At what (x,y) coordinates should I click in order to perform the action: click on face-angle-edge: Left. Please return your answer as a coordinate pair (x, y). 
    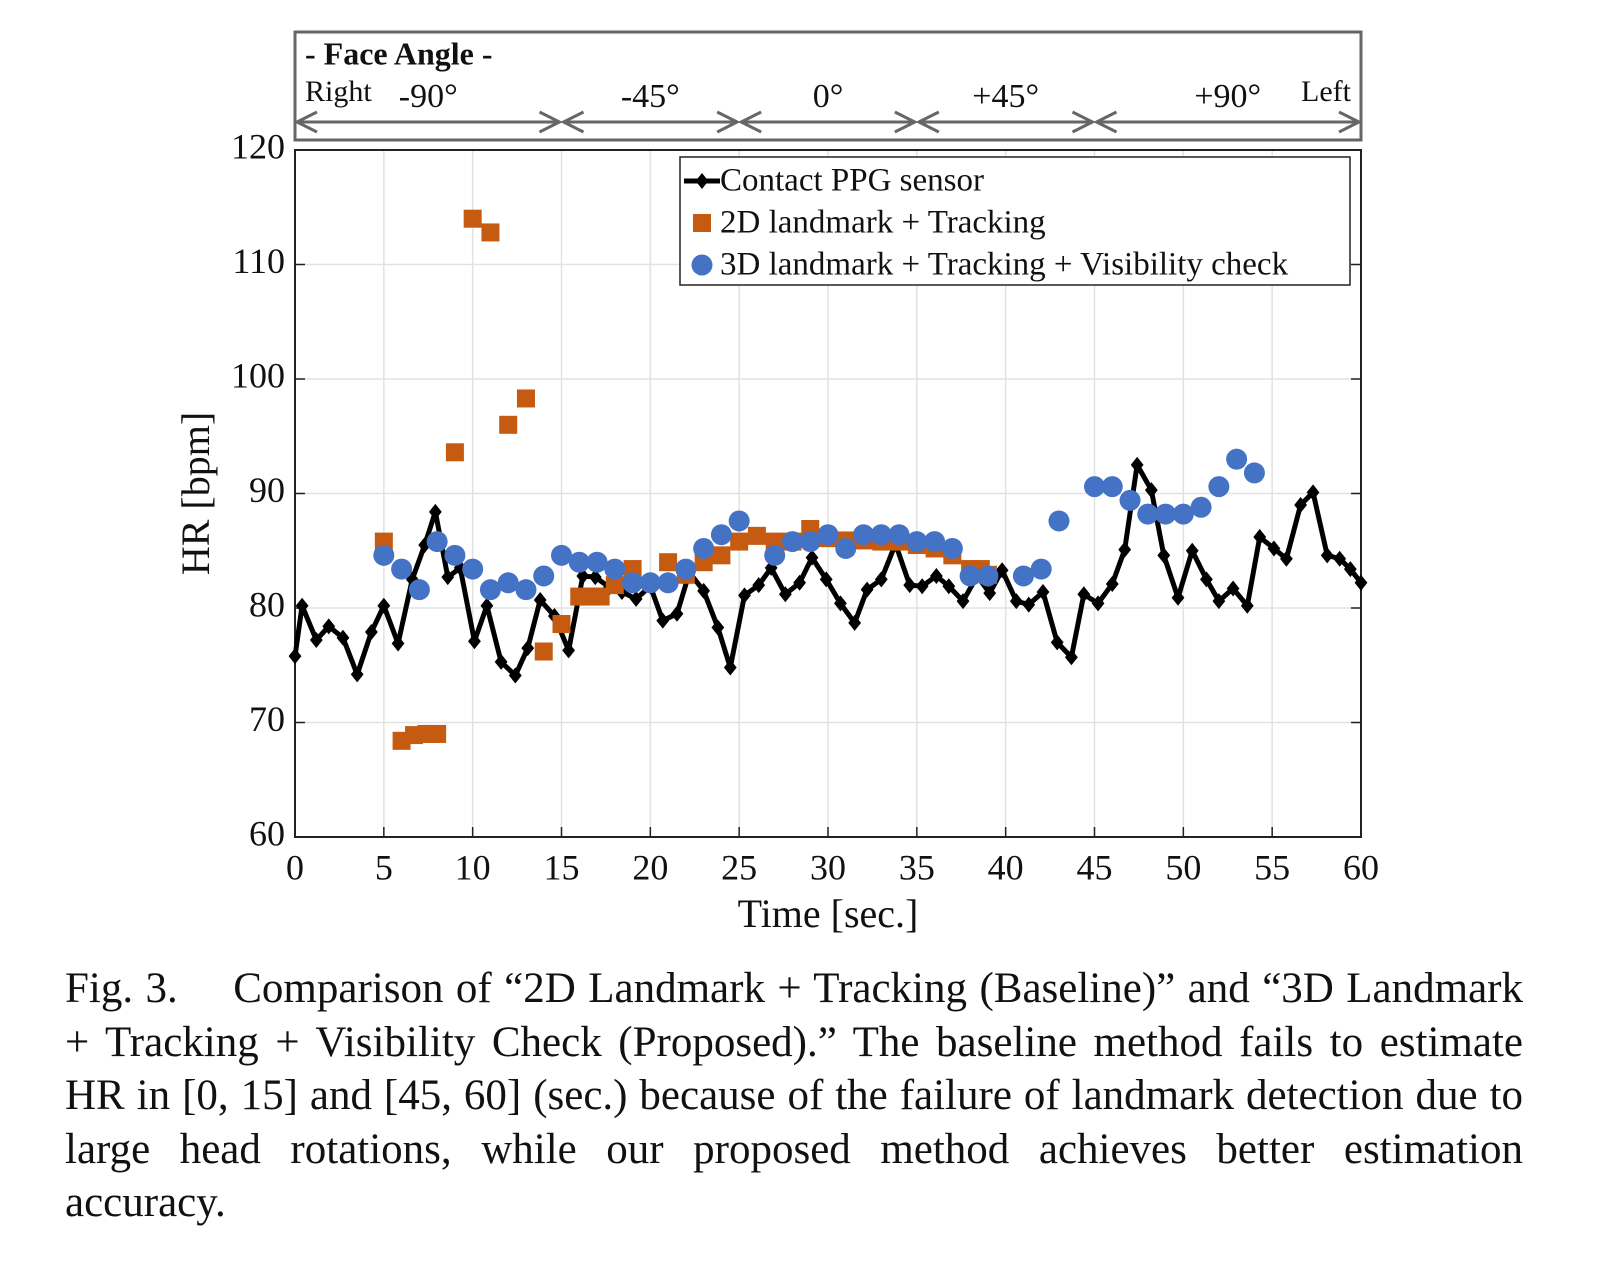
    Looking at the image, I should click on (1326, 91).